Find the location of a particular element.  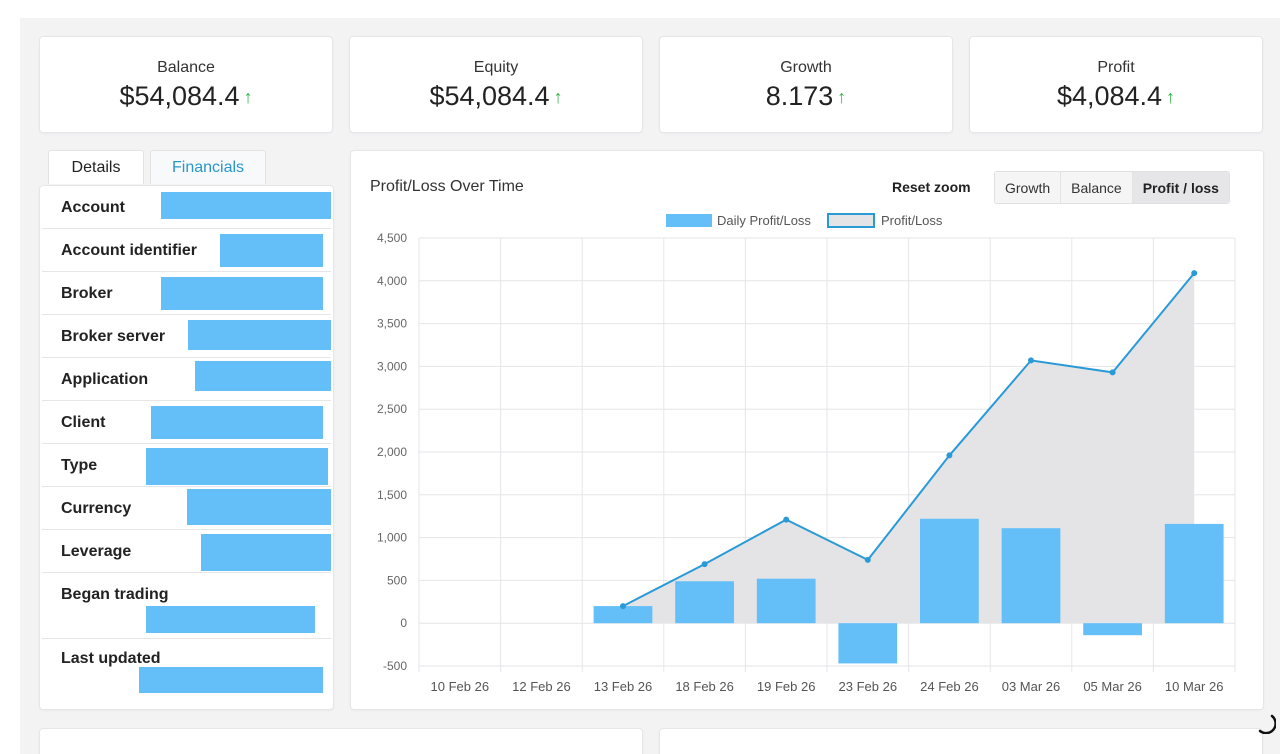

y-tick-label: 4,500 is located at coordinates (392, 238).